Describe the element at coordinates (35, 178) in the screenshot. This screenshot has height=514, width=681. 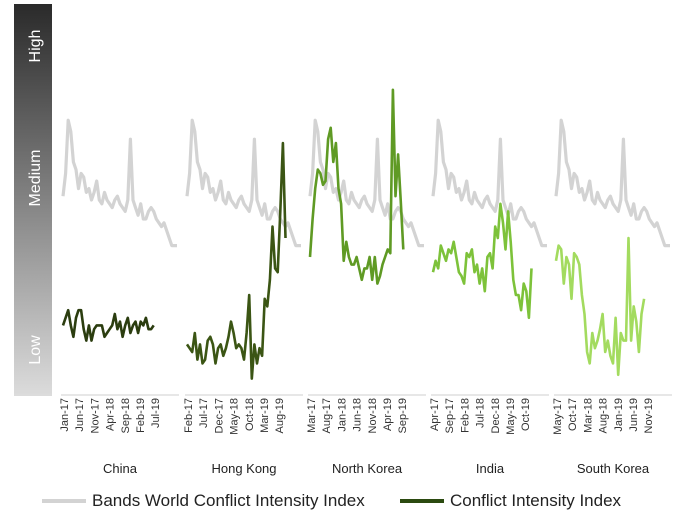
I see `band-label-medium: Medium` at that location.